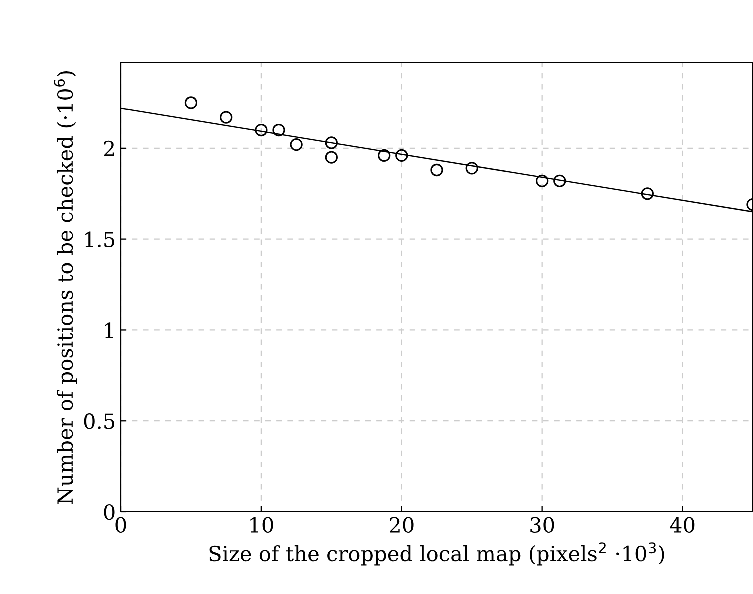 This screenshot has height=594, width=753. I want to click on y-tick-label: 1, so click(109, 330).